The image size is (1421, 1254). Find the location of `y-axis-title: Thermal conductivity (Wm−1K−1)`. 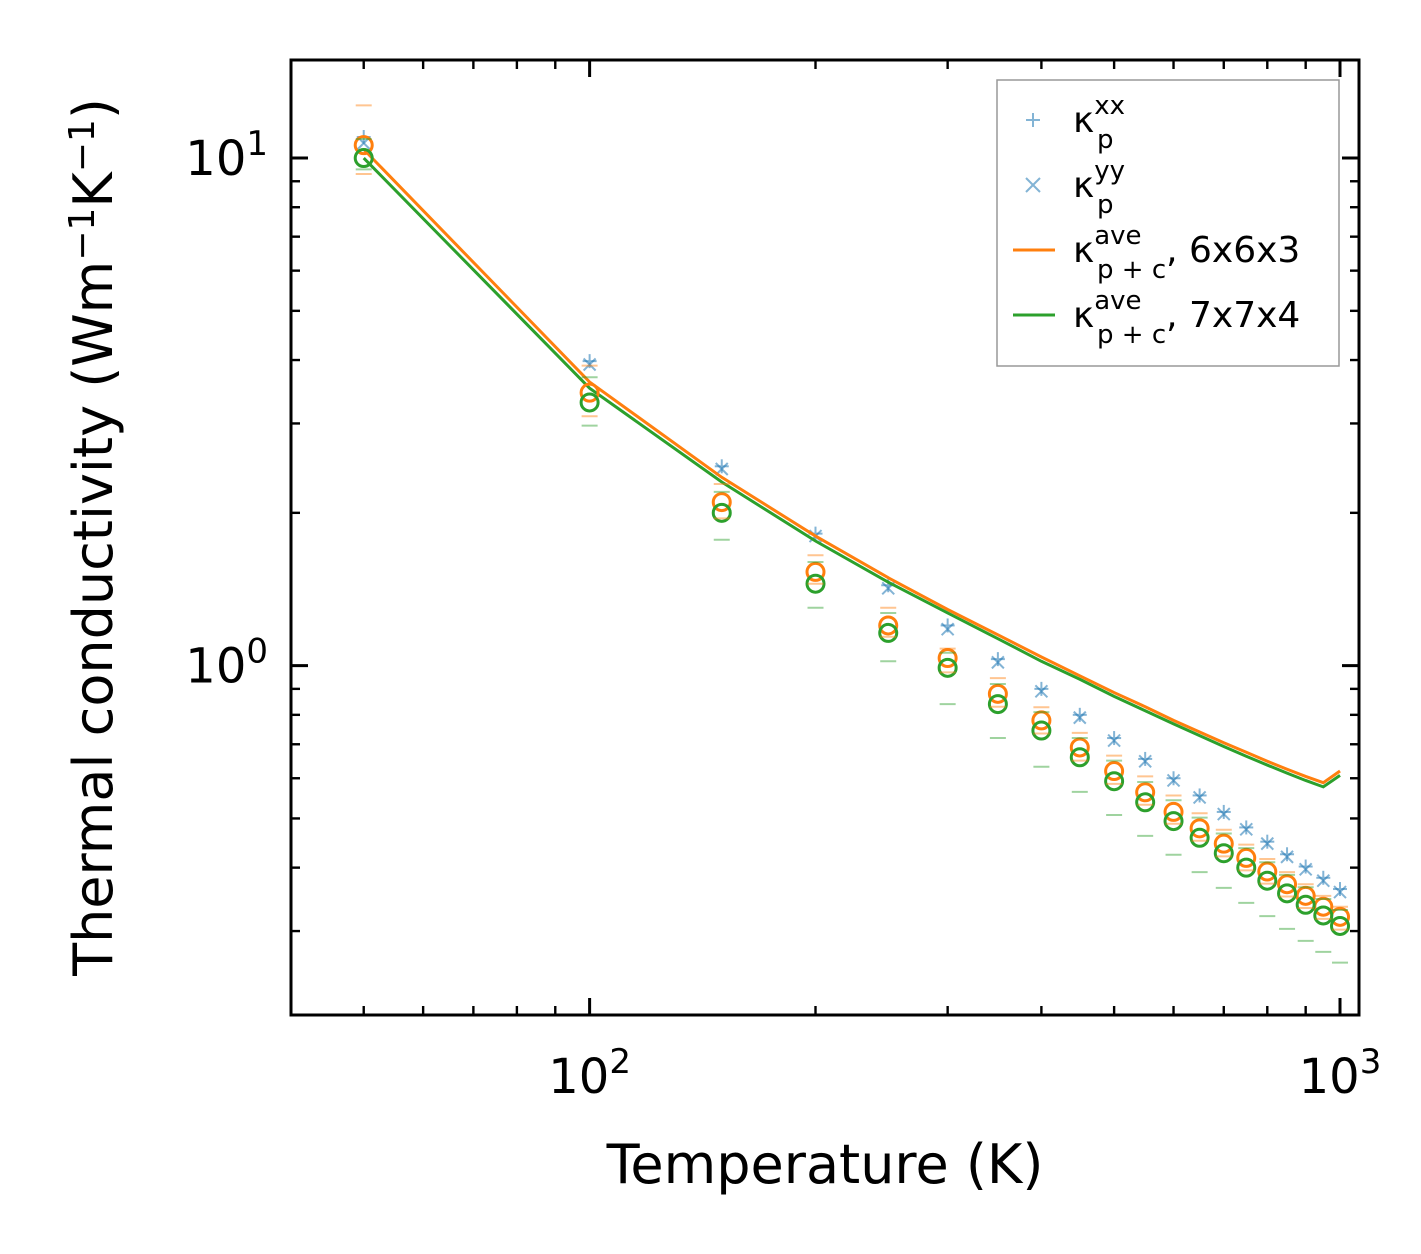

y-axis-title: Thermal conductivity (Wm−1K−1) is located at coordinates (93, 537).